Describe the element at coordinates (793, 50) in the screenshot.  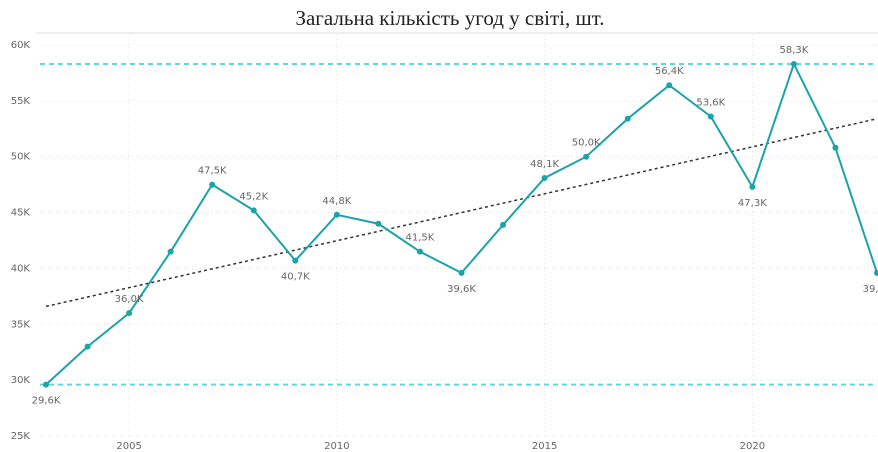
I see `data-label: 58,3K` at that location.